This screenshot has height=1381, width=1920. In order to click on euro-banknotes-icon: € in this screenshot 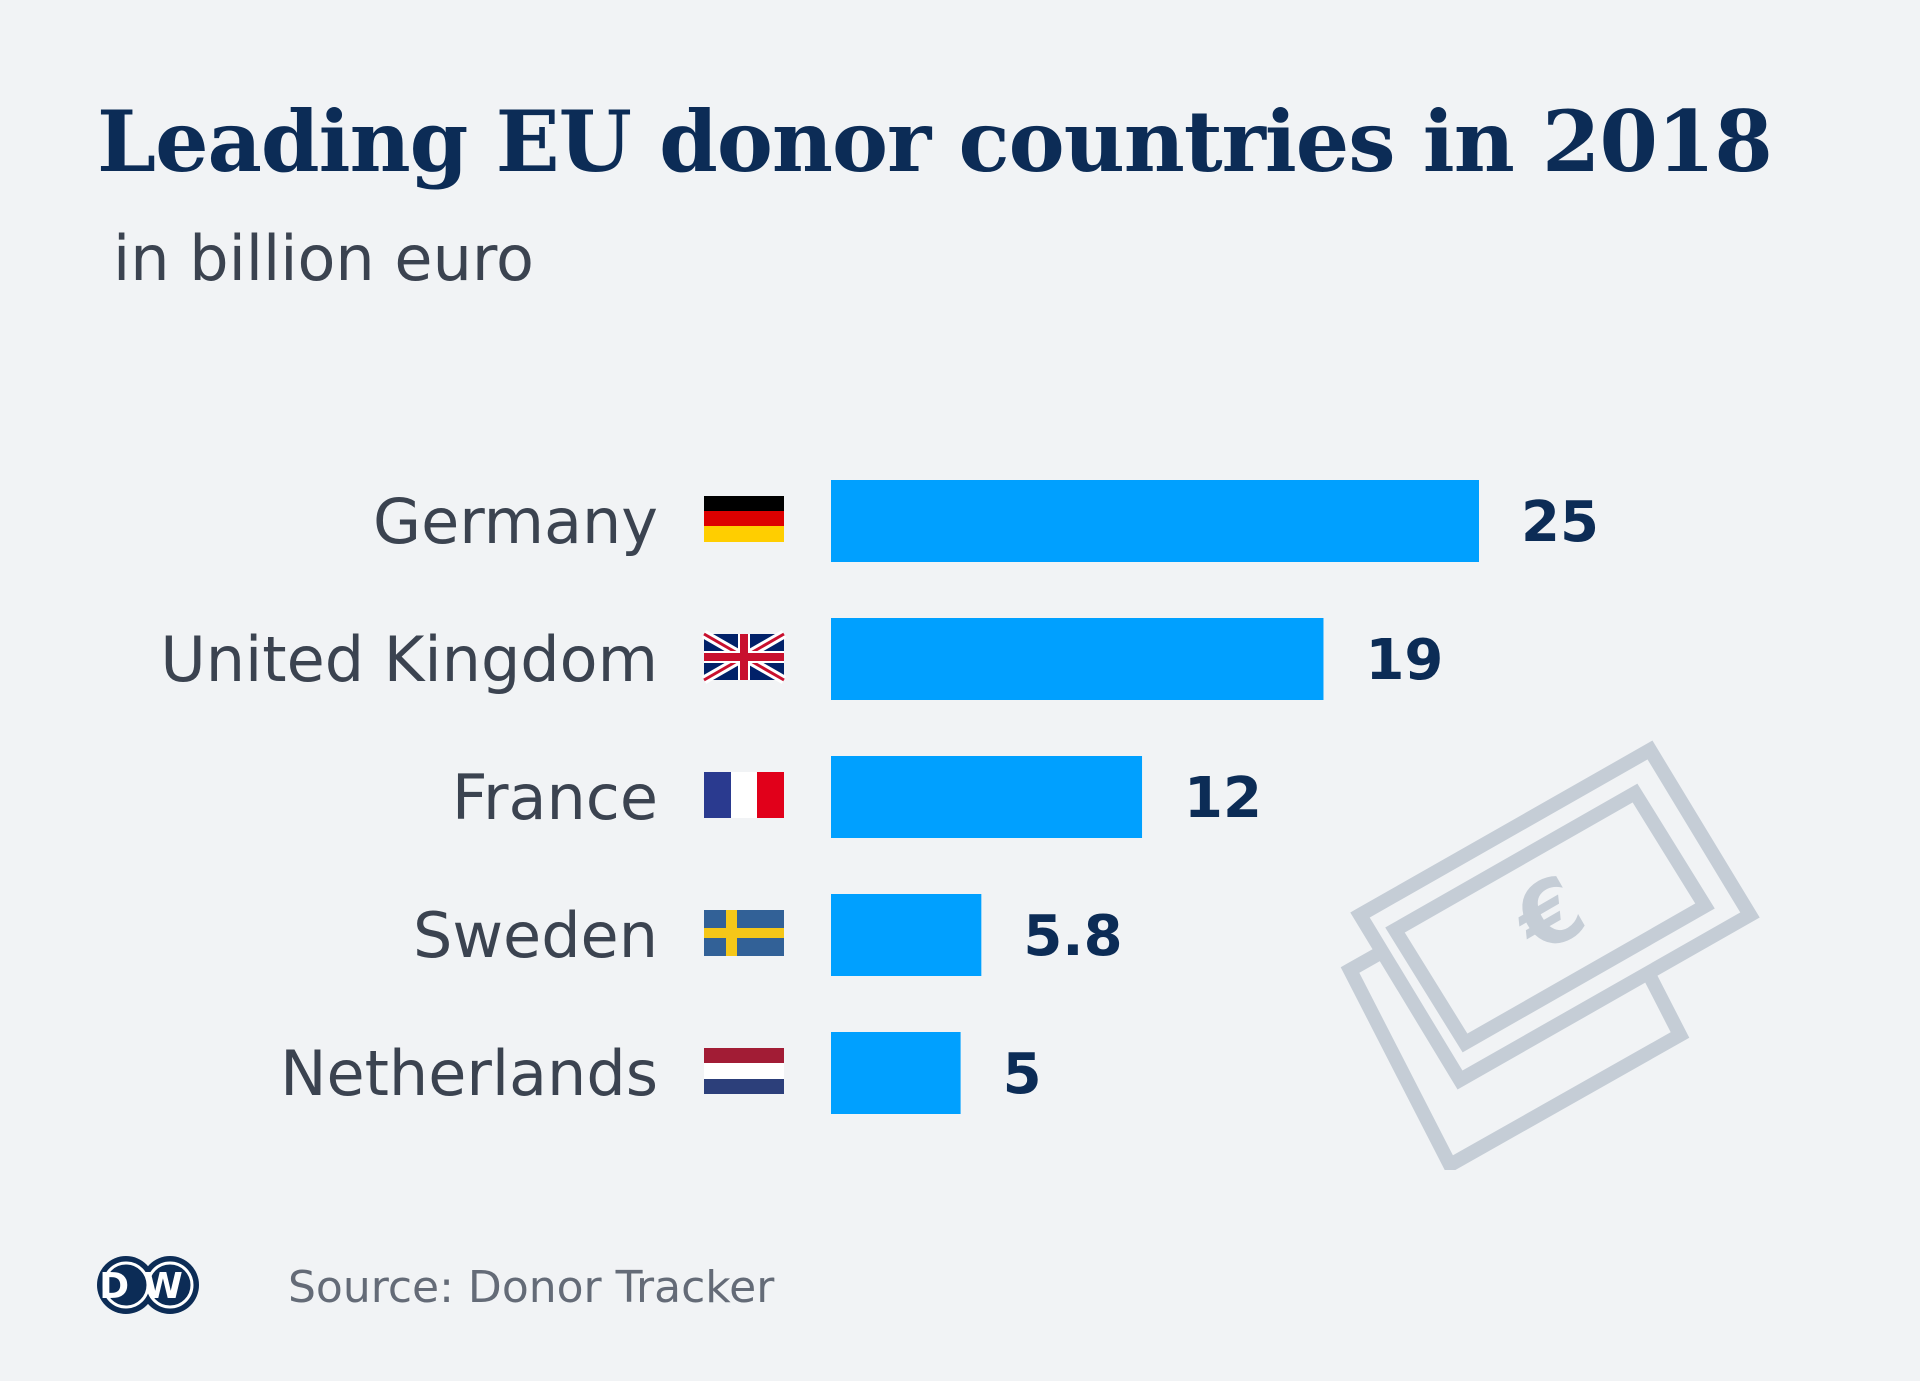, I will do `click(1550, 955)`.